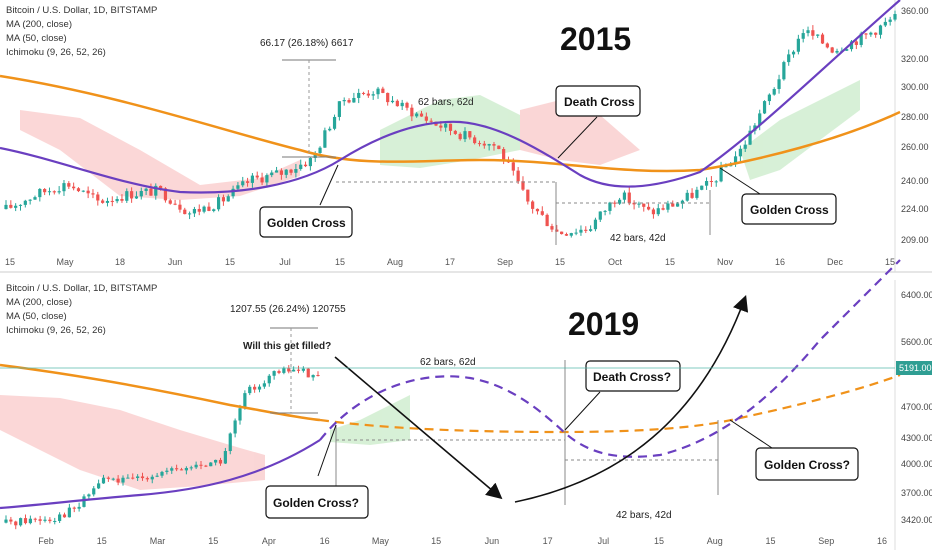 The height and width of the screenshot is (550, 932). I want to click on y-tick-label: 260.00, so click(915, 147).